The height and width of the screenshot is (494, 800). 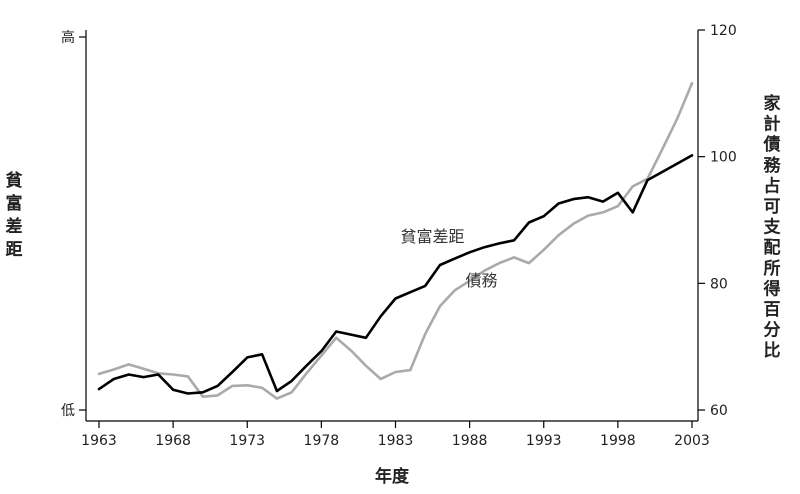 I want to click on right-tick-label: 100, so click(x=723, y=158).